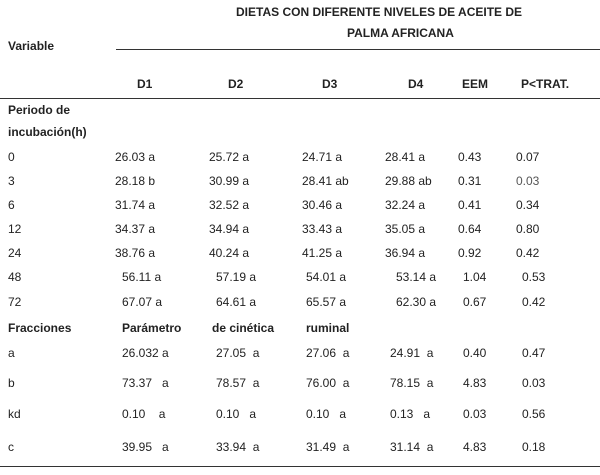 This screenshot has width=600, height=475. Describe the element at coordinates (145, 353) in the screenshot. I see `cell-d1: 26.032 a` at that location.